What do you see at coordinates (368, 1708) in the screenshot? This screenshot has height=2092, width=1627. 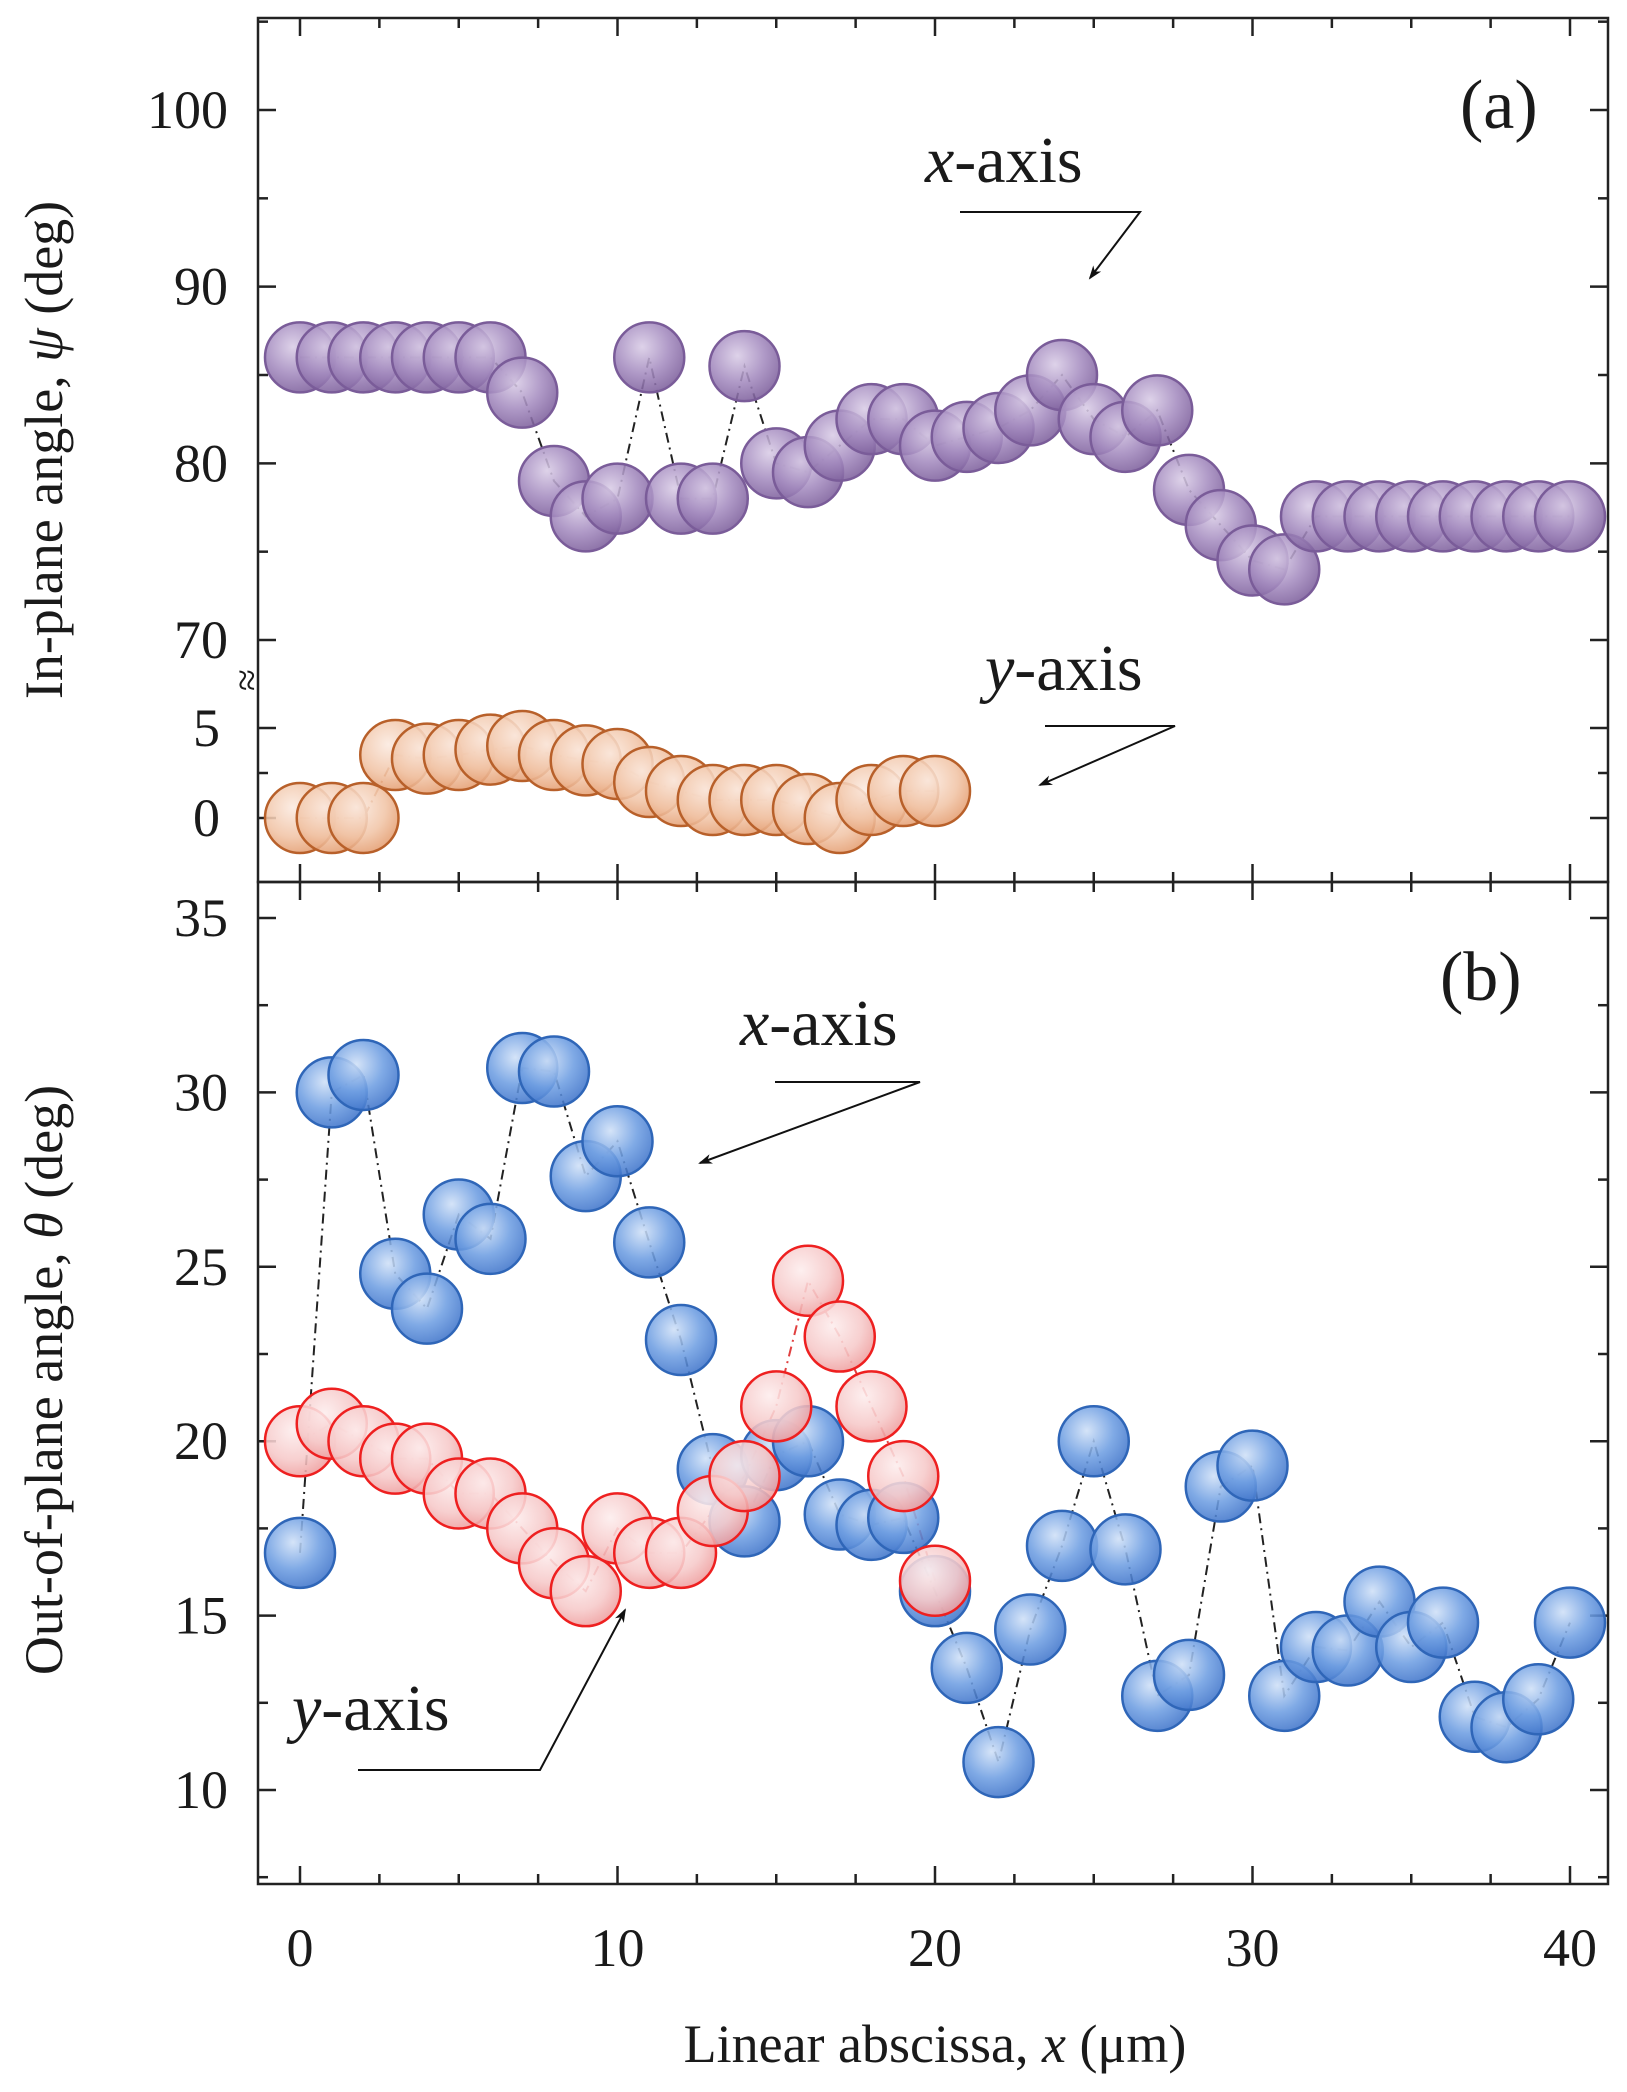 I see `annotation-b-y-axis: y-axis` at bounding box center [368, 1708].